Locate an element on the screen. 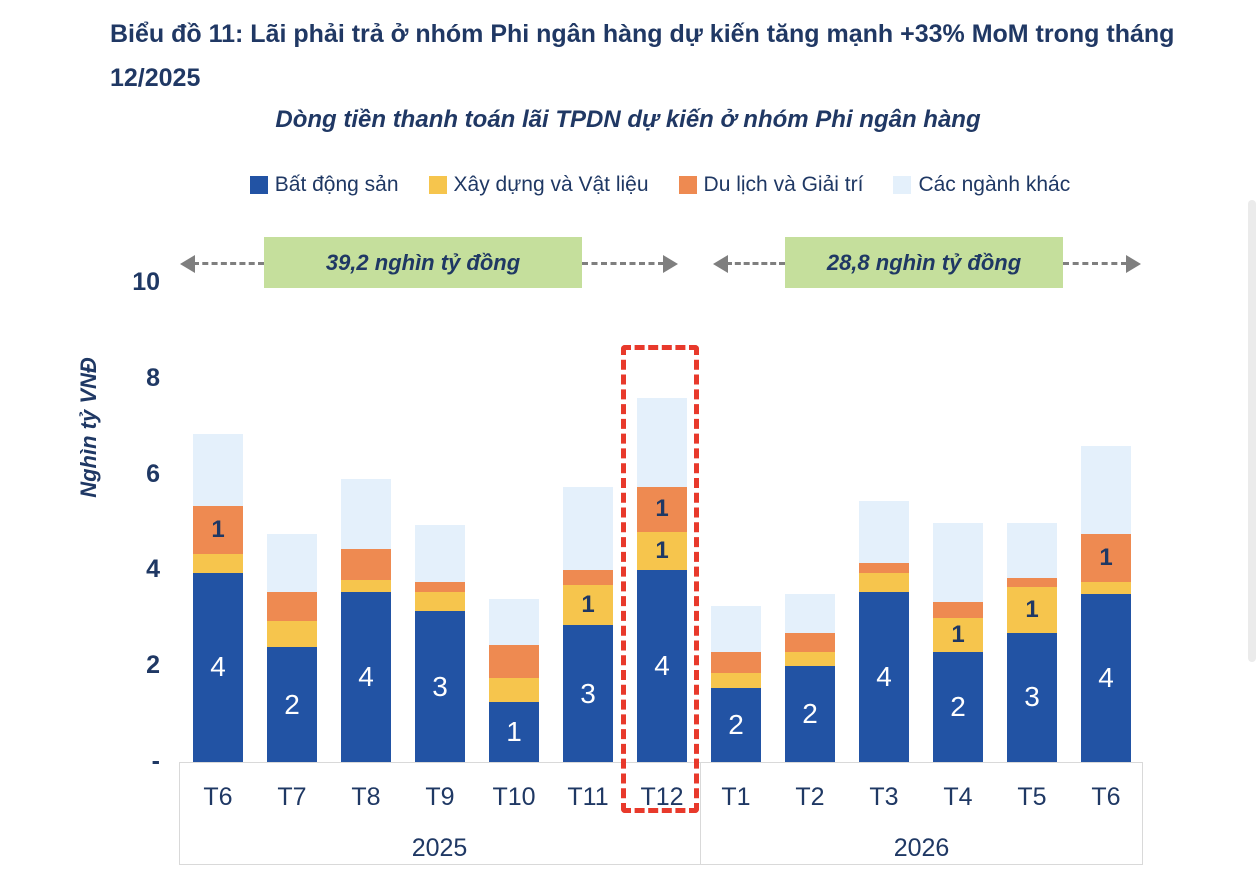 The height and width of the screenshot is (880, 1256). legend-label: Xây dựng và Vật liệu is located at coordinates (551, 184).